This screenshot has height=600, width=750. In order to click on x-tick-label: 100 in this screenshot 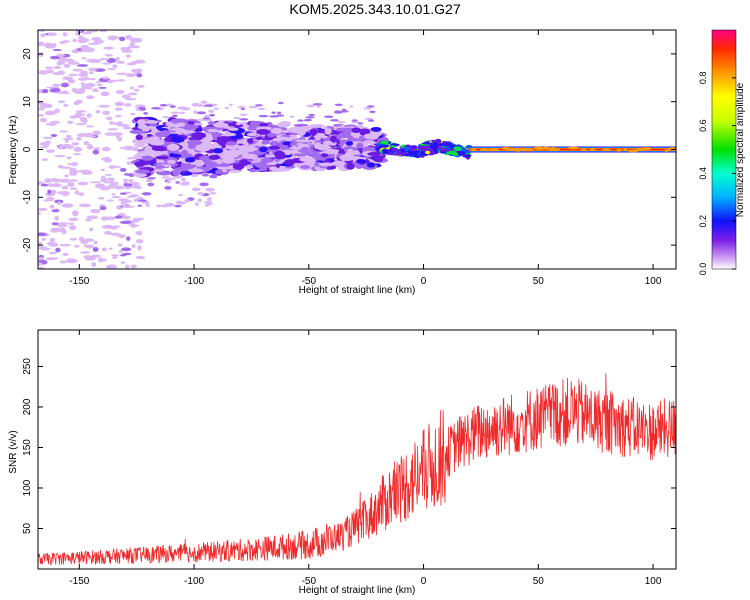, I will do `click(653, 581)`.